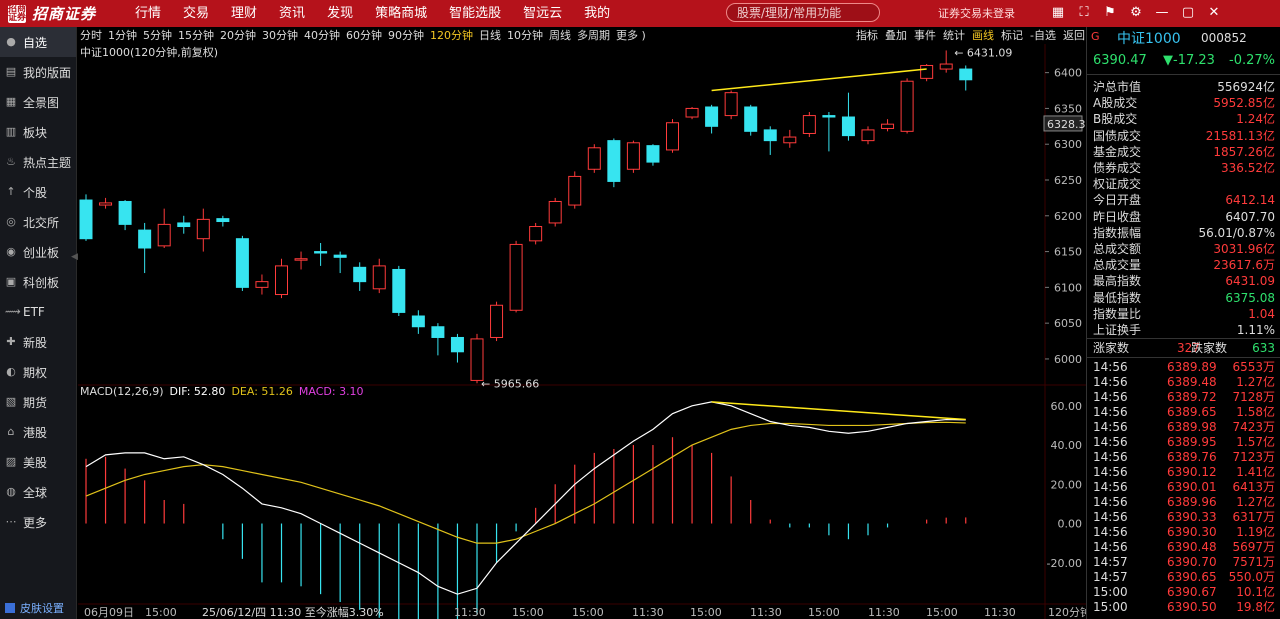  What do you see at coordinates (38, 132) in the screenshot?
I see `sidebar-item: ▥ 板块` at bounding box center [38, 132].